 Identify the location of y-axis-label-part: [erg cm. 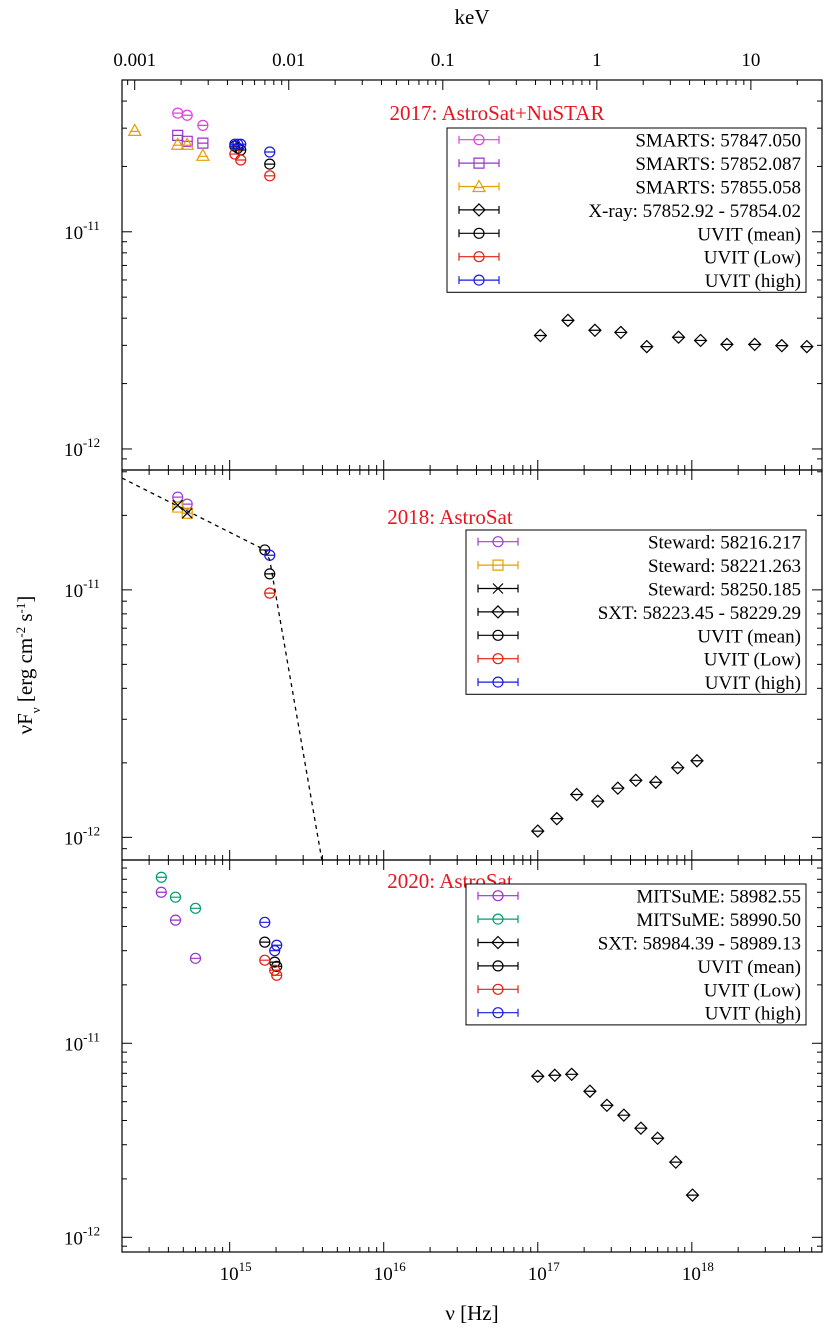
(25, 673).